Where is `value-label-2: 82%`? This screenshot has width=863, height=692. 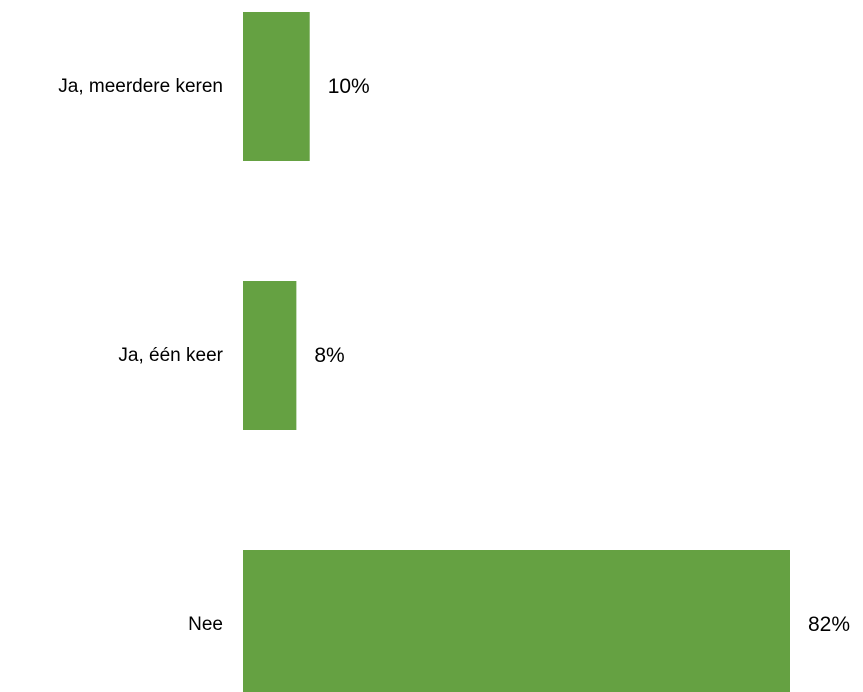
value-label-2: 82% is located at coordinates (829, 624).